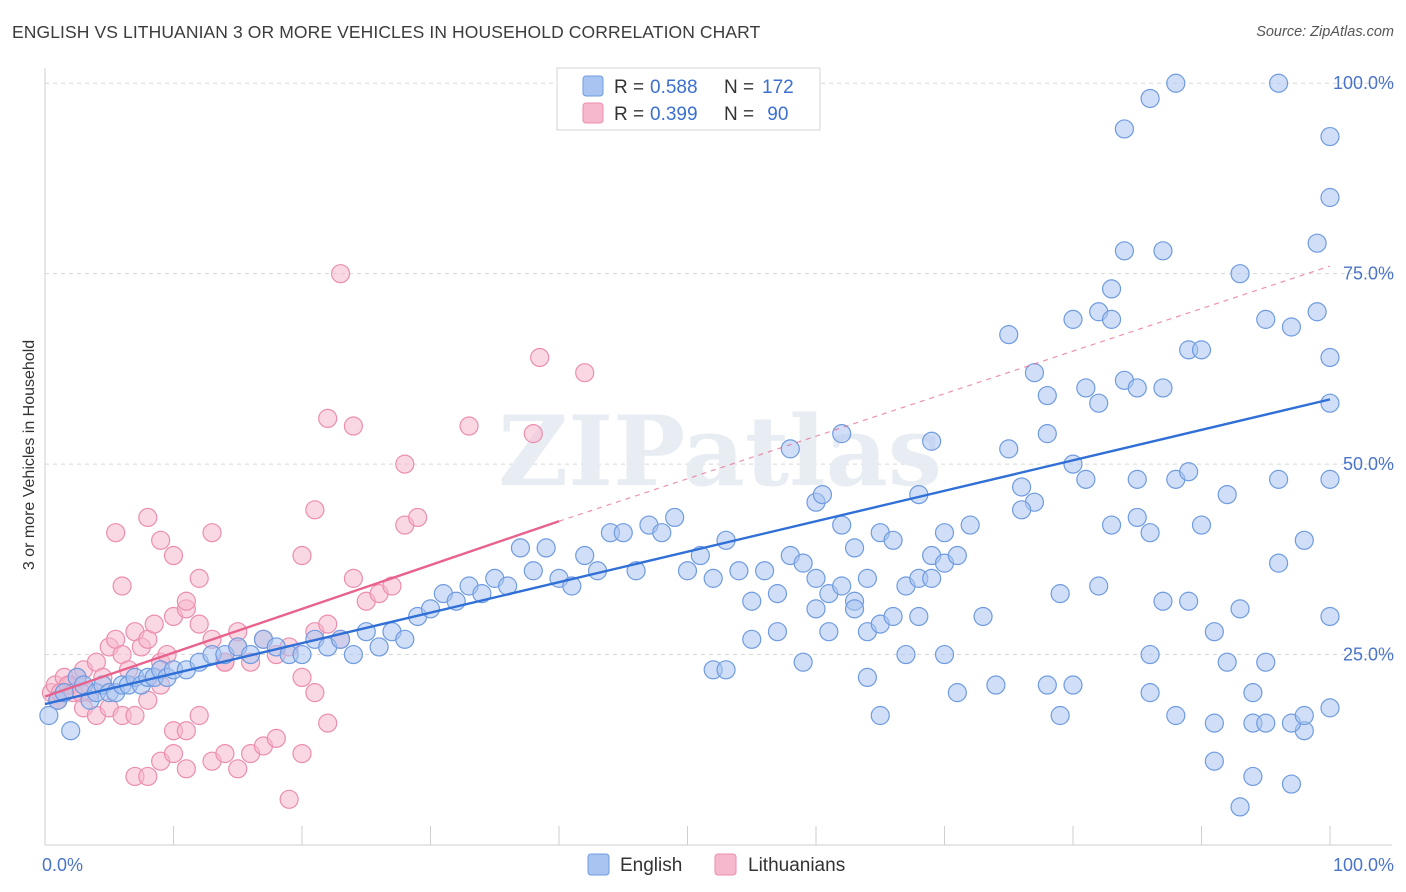  Describe the element at coordinates (674, 114) in the screenshot. I see `legend-r-value-2: 0.399` at that location.